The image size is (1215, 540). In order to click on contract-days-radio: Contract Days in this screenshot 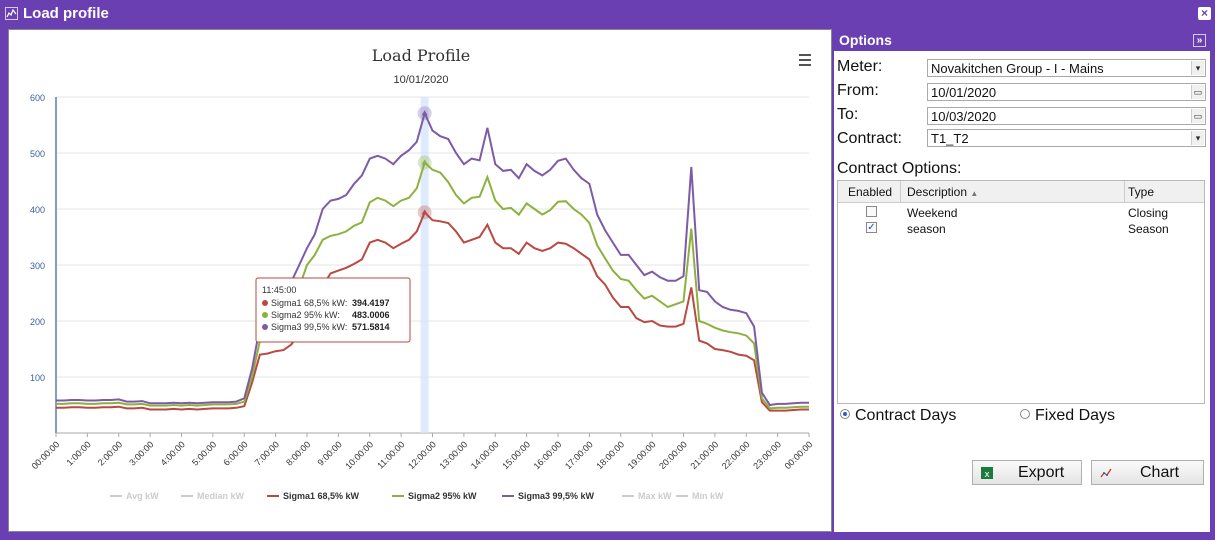, I will do `click(898, 416)`.